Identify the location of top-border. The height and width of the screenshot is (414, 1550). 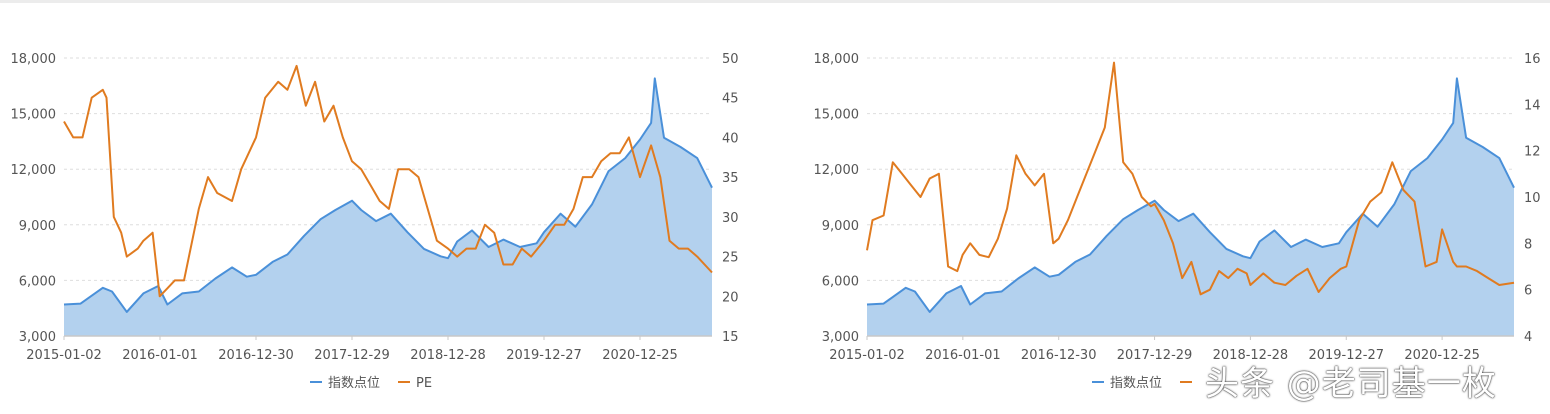
(775, 1).